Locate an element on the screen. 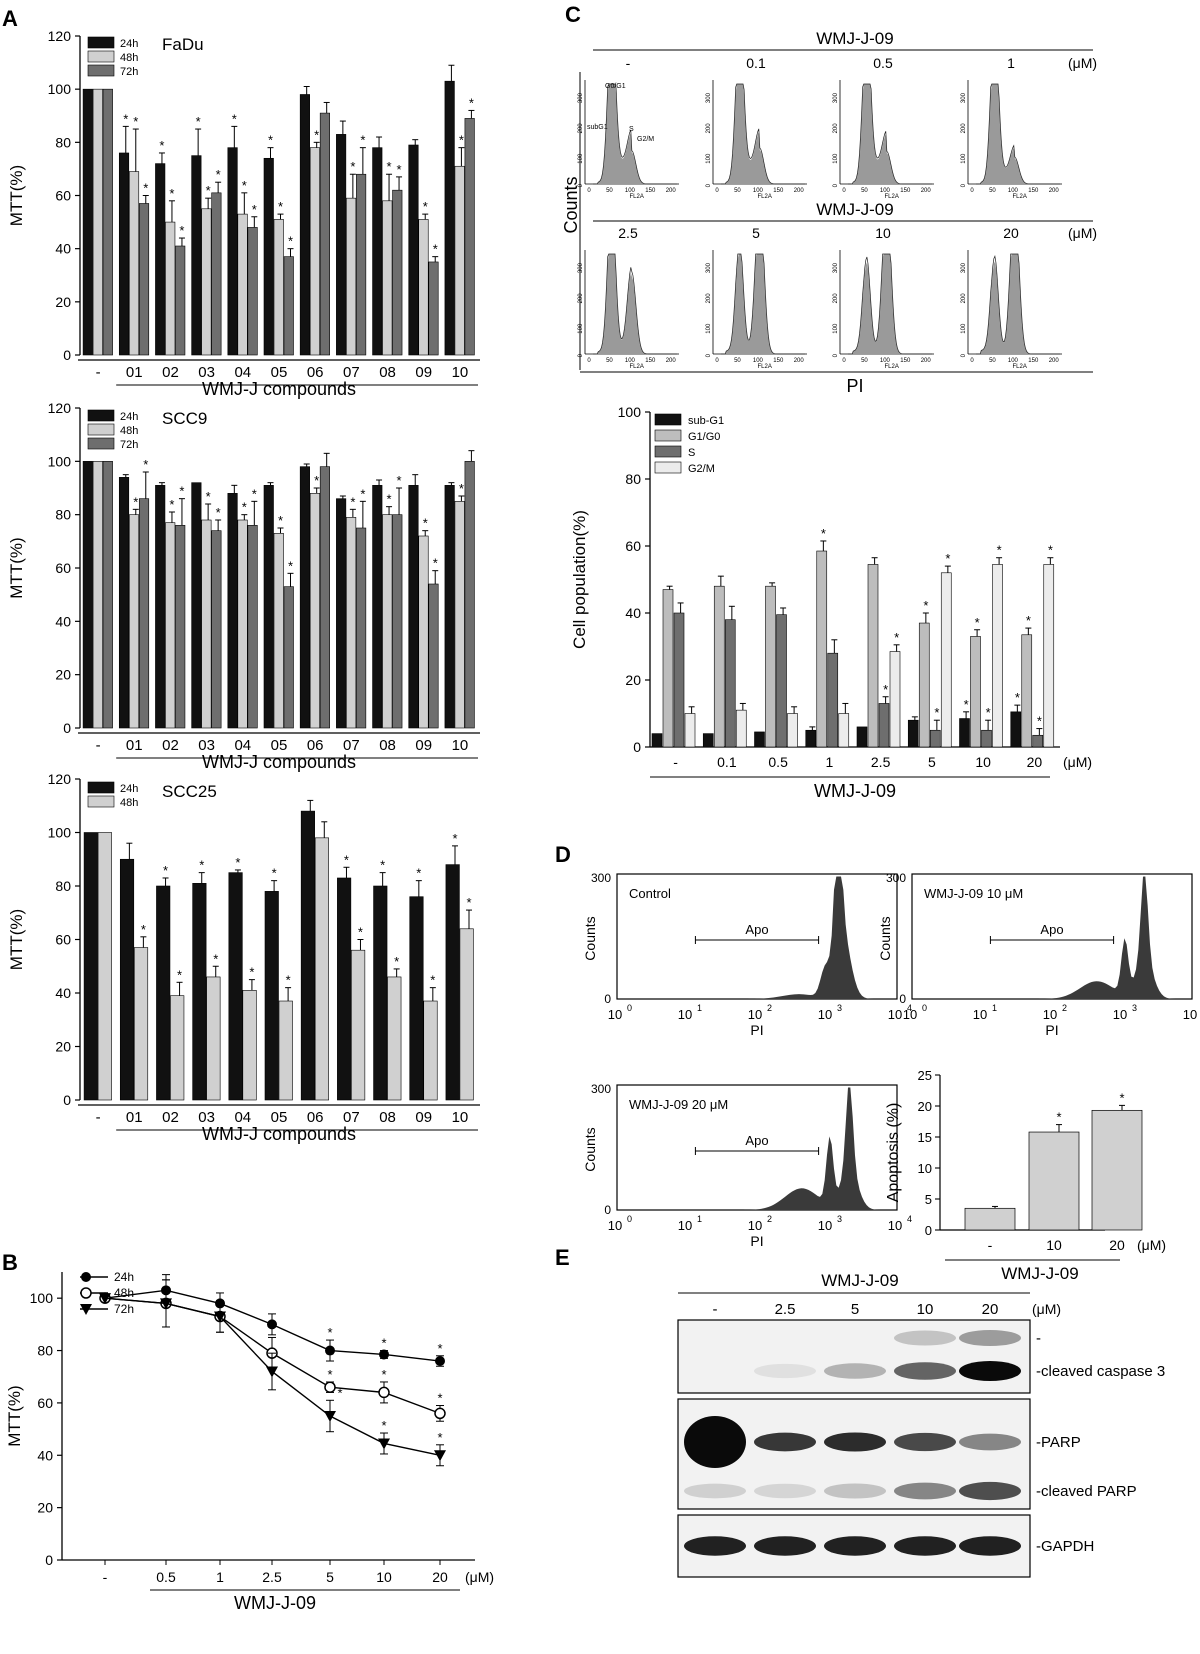  y-tick-label: 80 is located at coordinates (45, 1351).